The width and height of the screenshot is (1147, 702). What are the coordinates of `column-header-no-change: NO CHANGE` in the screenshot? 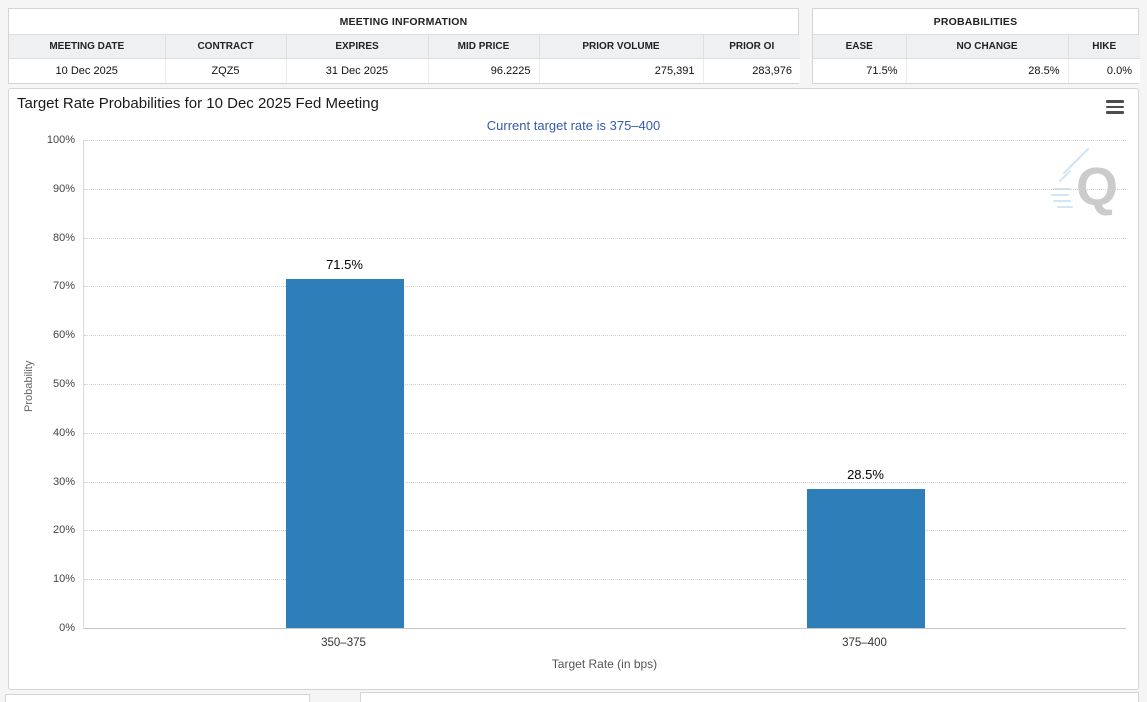 It's located at (987, 47).